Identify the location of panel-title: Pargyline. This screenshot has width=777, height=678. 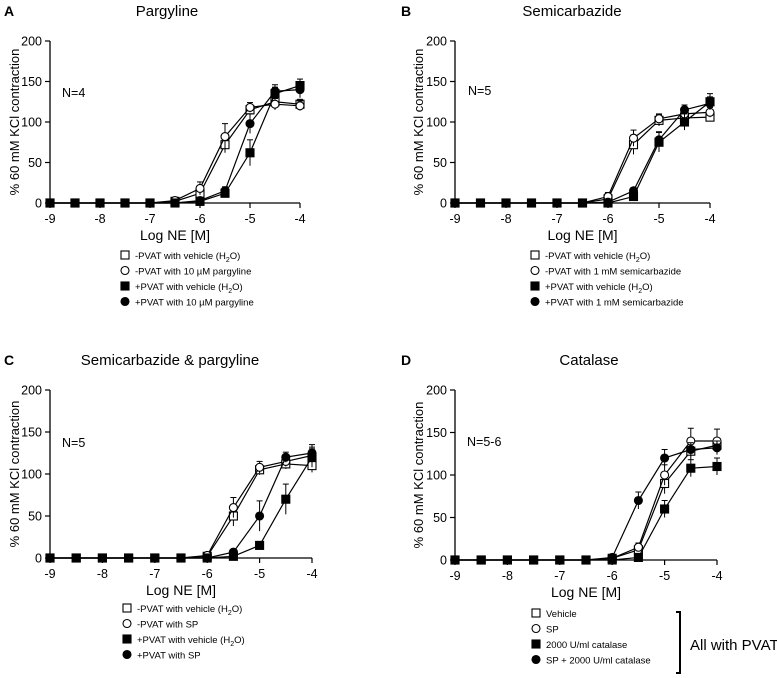
(167, 11).